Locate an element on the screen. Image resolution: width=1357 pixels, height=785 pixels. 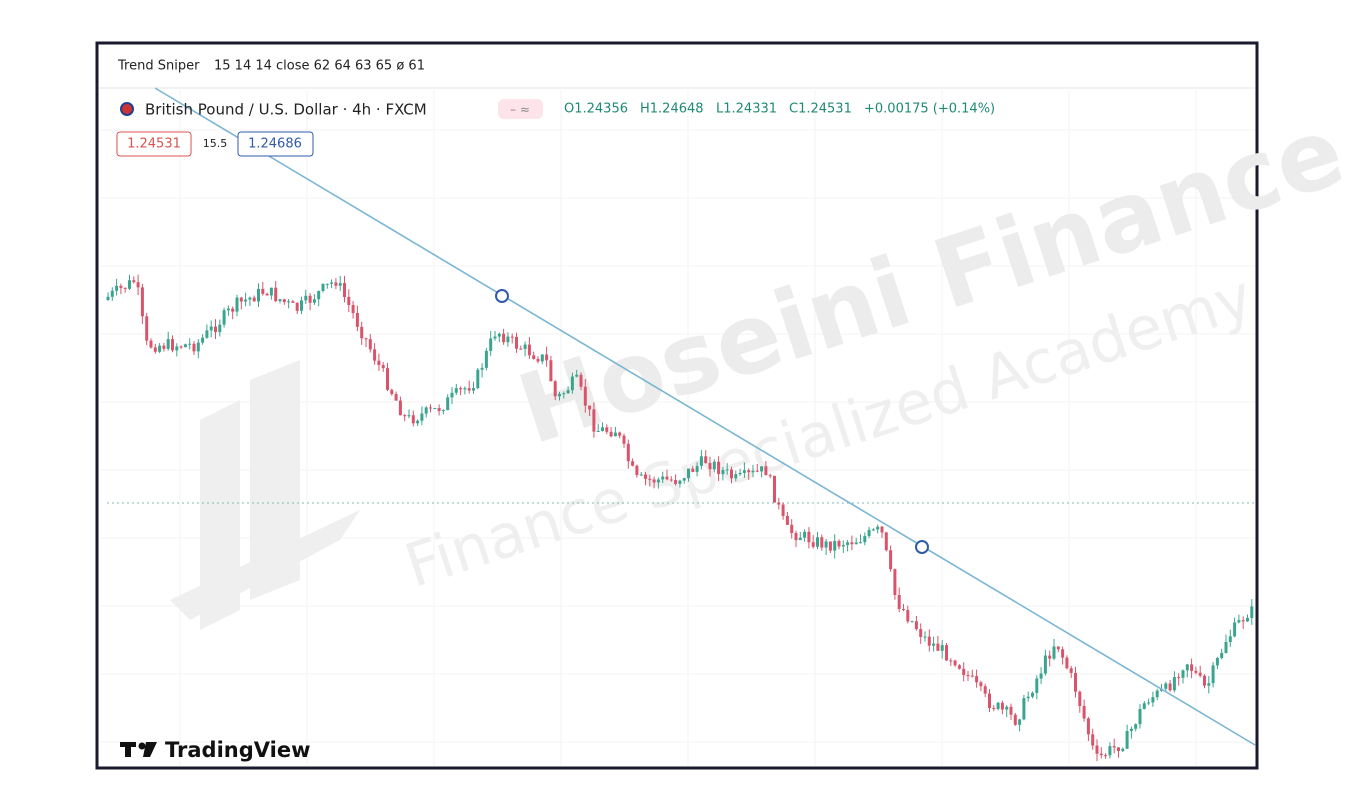
watermark-icon is located at coordinates (265, 495).